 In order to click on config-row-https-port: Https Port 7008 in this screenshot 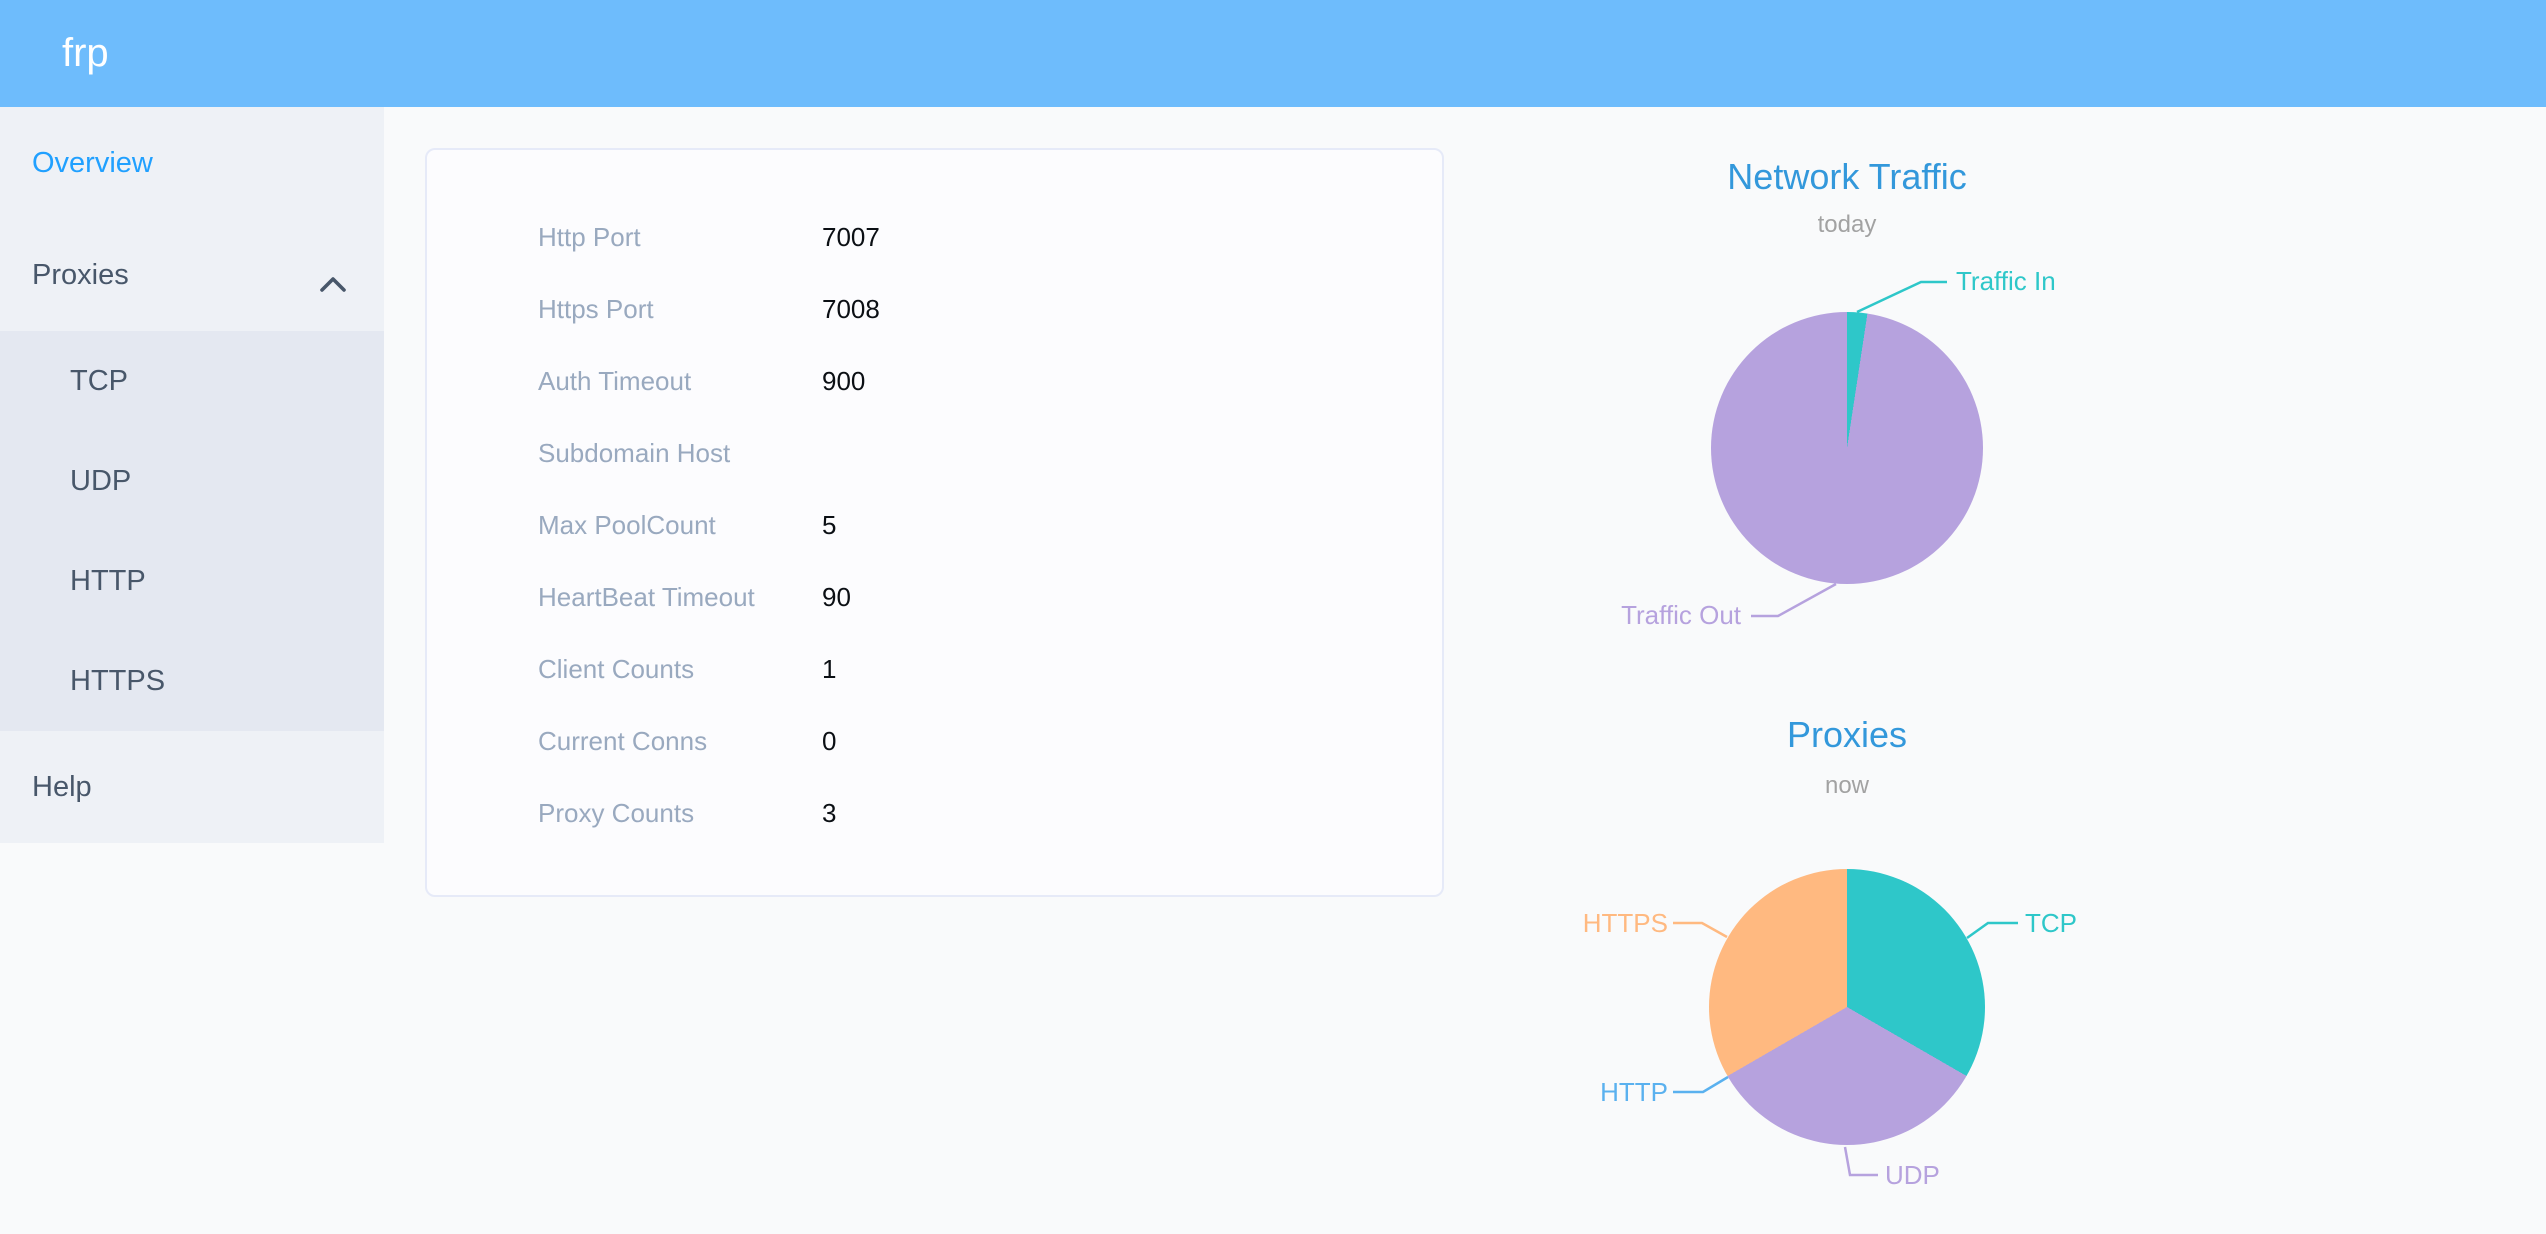, I will do `click(934, 309)`.